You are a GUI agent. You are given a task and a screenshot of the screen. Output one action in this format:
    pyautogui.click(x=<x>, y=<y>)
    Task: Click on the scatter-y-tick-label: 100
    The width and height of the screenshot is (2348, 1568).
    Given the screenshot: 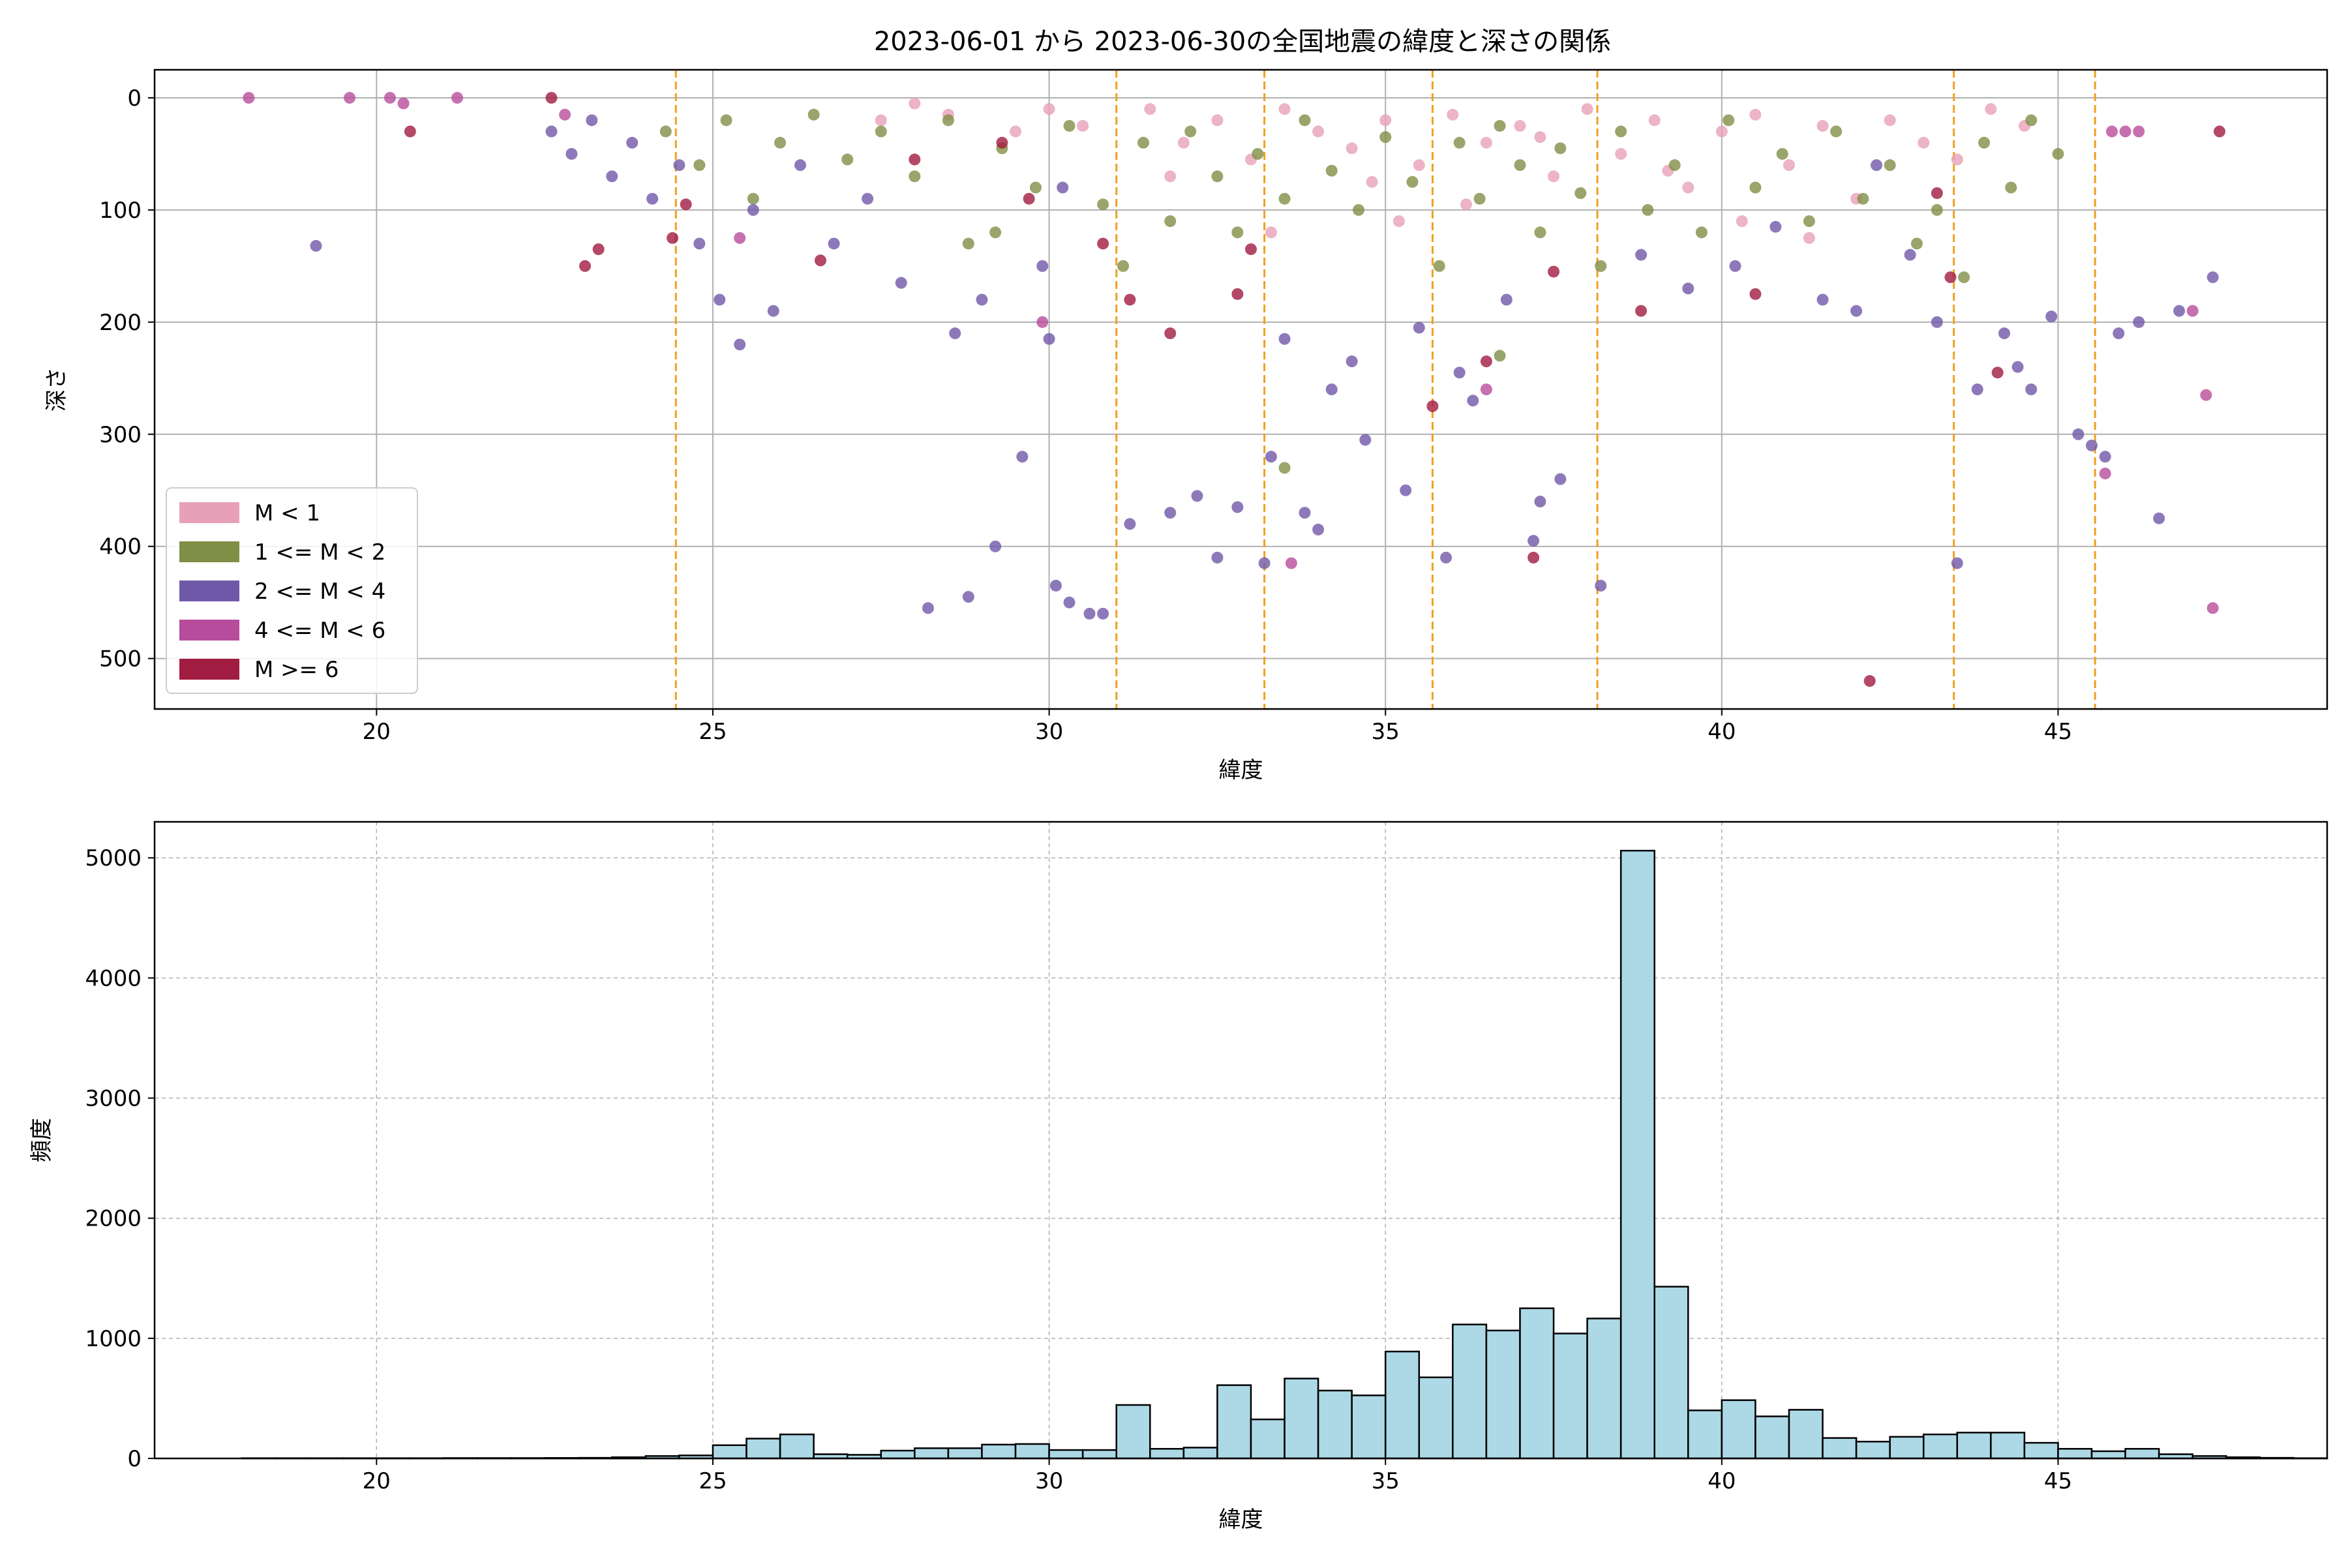 What is the action you would take?
    pyautogui.click(x=121, y=211)
    